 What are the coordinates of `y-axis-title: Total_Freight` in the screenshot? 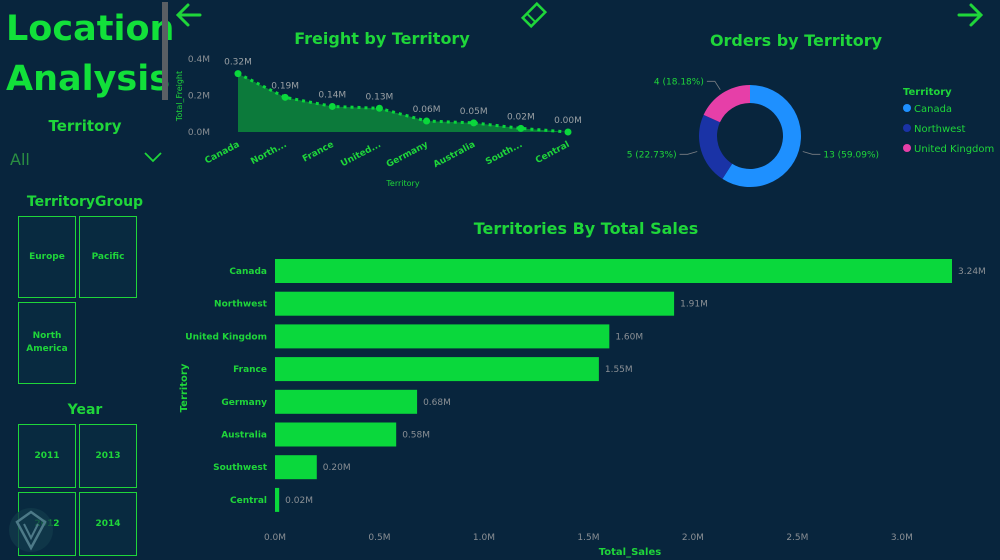 It's located at (179, 96).